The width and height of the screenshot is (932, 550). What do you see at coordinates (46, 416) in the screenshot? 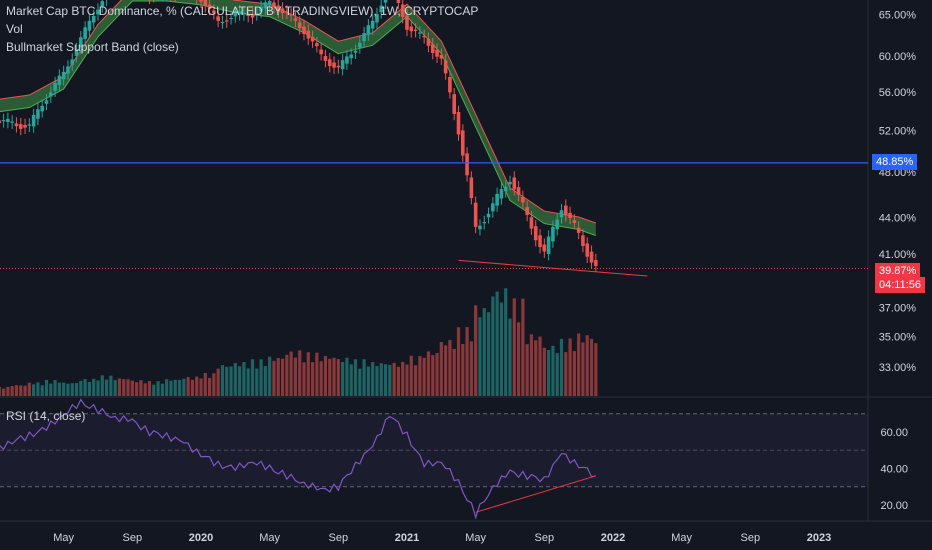
I see `rsi-legend: RSI (14, close)` at bounding box center [46, 416].